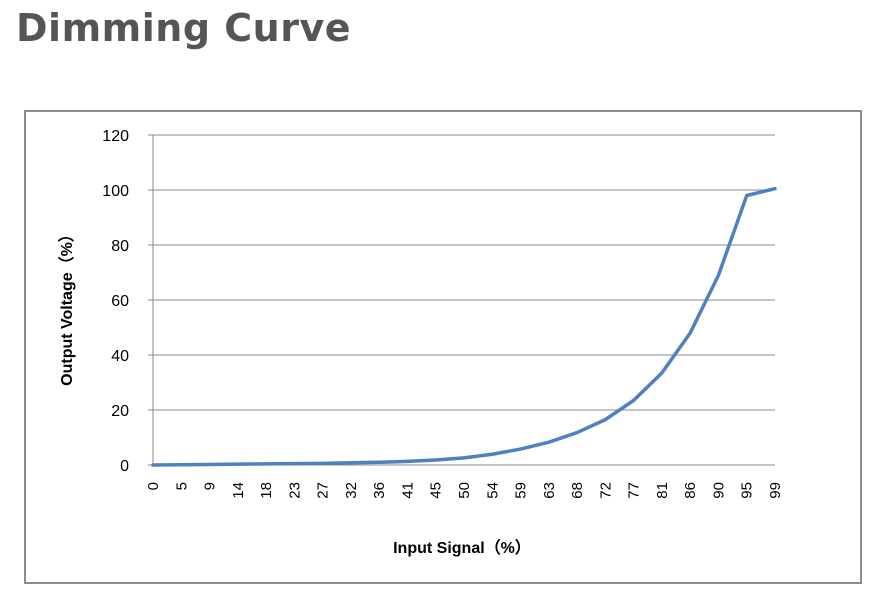 This screenshot has width=896, height=609. I want to click on x-tick-label: 77, so click(634, 490).